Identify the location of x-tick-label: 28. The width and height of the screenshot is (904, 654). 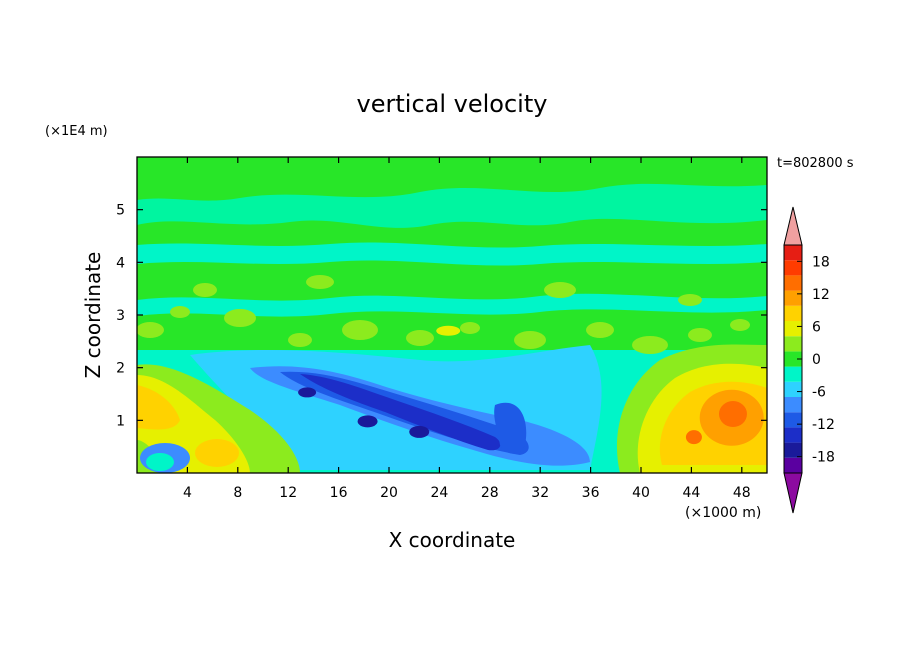
(490, 493).